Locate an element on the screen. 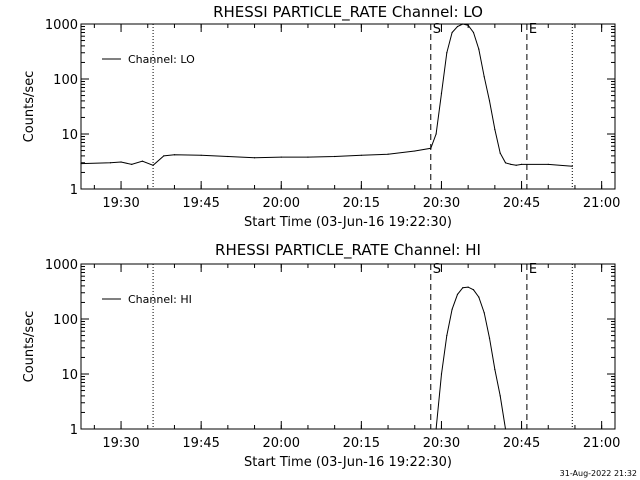 This screenshot has height=480, width=640. chart1-y-tick-label: 100 is located at coordinates (65, 320).